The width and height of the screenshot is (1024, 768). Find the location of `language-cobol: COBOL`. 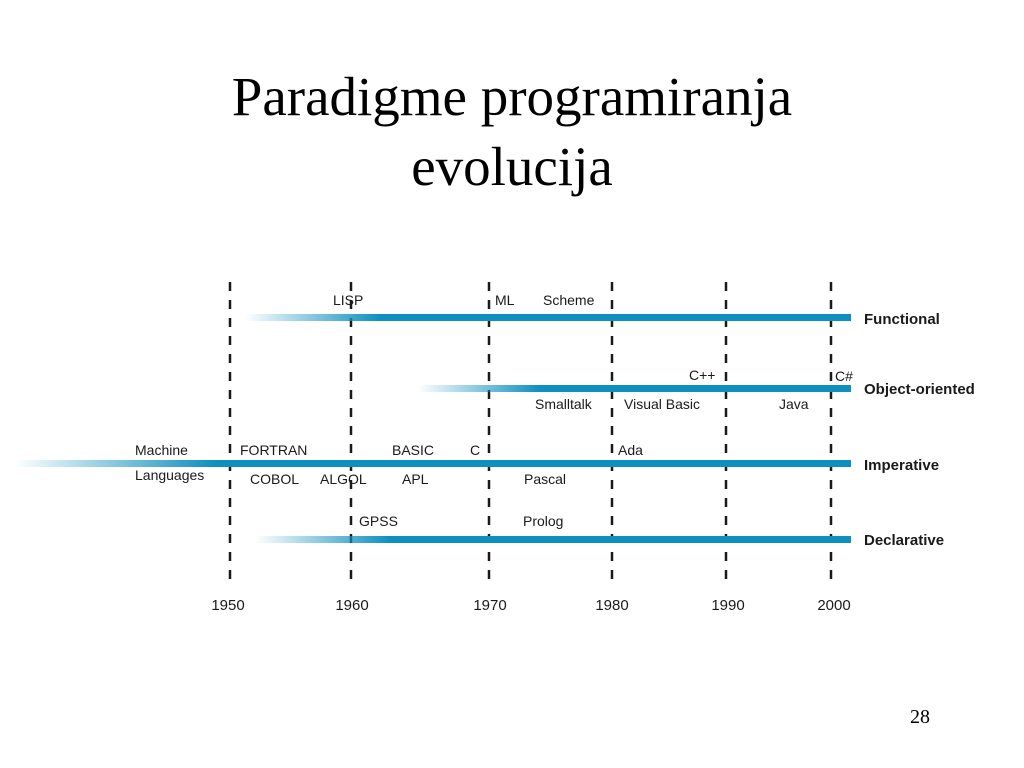

language-cobol: COBOL is located at coordinates (274, 479).